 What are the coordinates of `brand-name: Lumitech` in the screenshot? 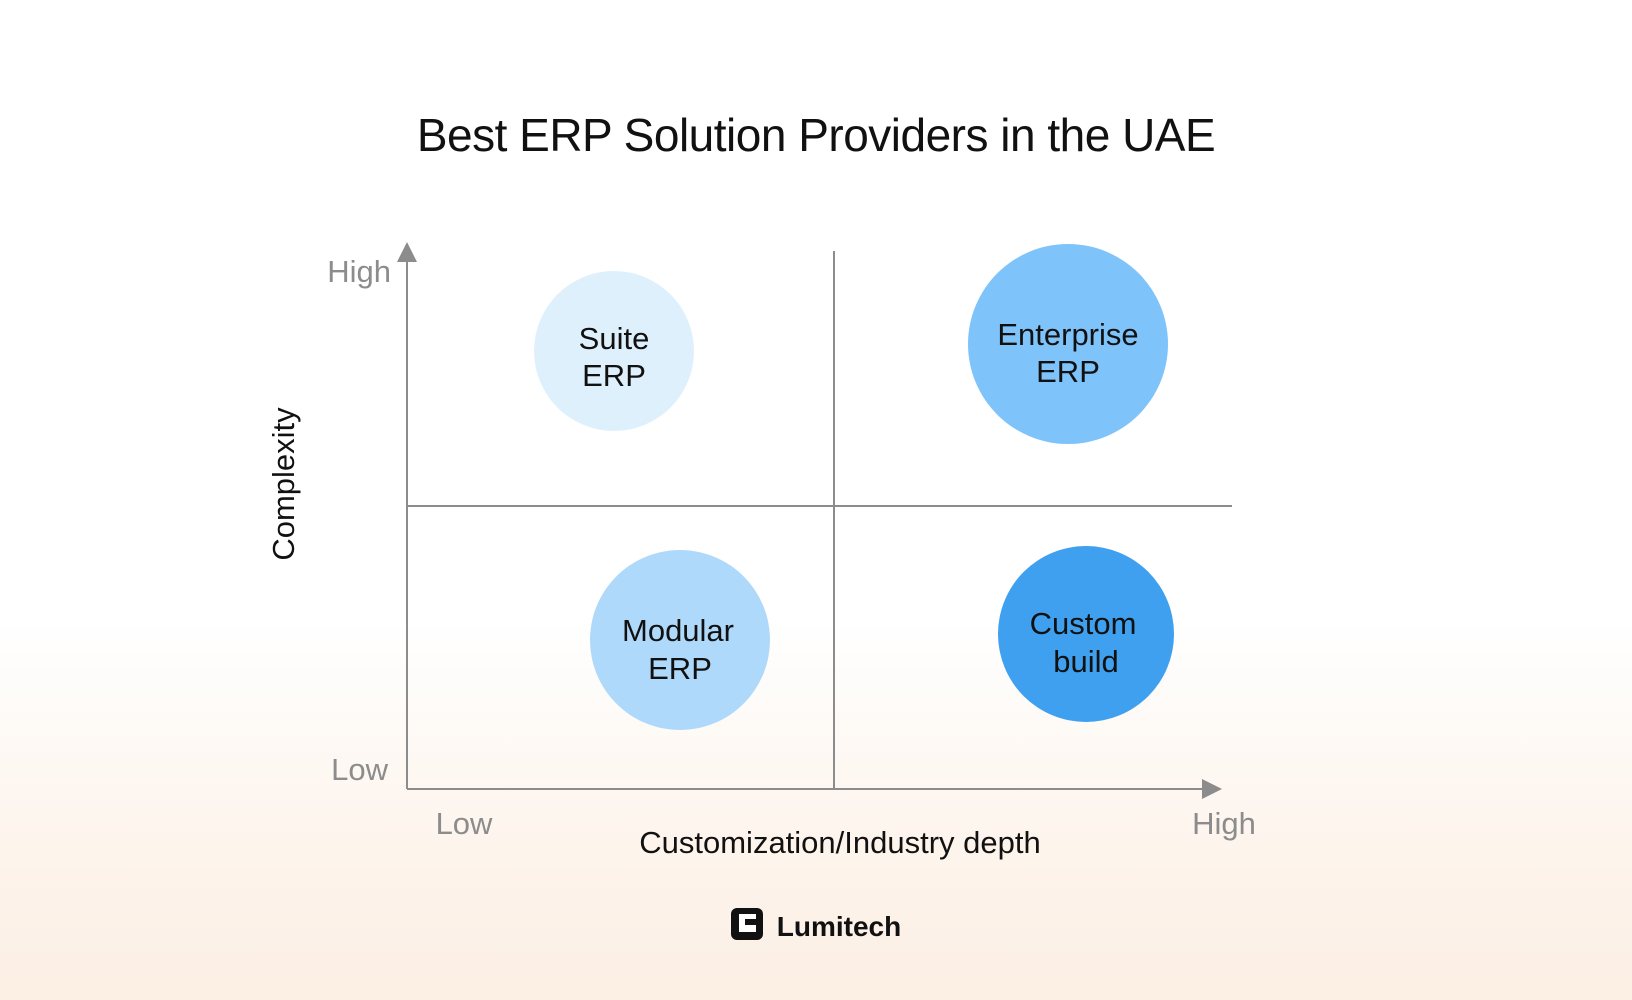 It's located at (839, 926).